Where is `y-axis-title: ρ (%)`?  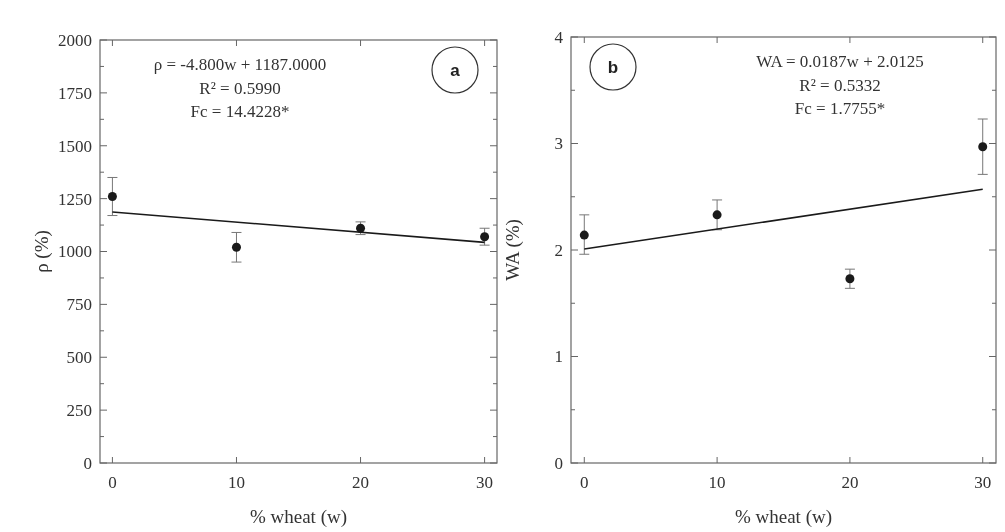 y-axis-title: ρ (%) is located at coordinates (42, 251).